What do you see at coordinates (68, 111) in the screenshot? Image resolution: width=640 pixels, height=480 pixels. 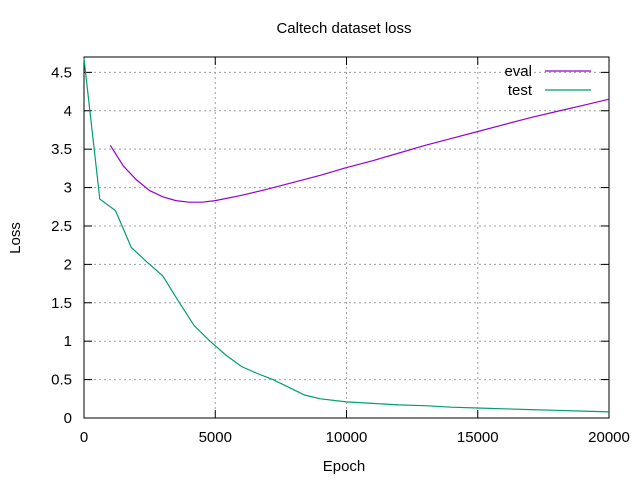 I see `y-tick-label: 4` at bounding box center [68, 111].